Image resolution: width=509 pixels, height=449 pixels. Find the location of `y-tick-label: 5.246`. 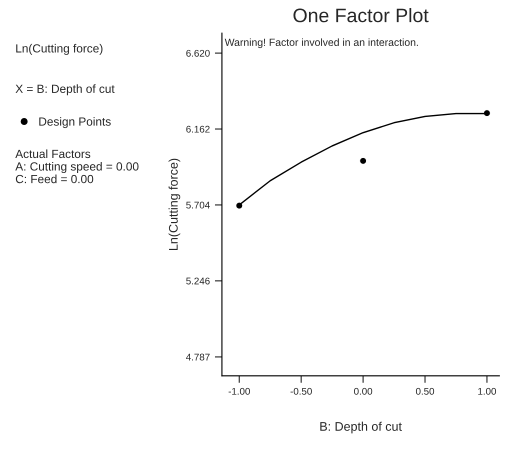

y-tick-label: 5.246 is located at coordinates (198, 281).